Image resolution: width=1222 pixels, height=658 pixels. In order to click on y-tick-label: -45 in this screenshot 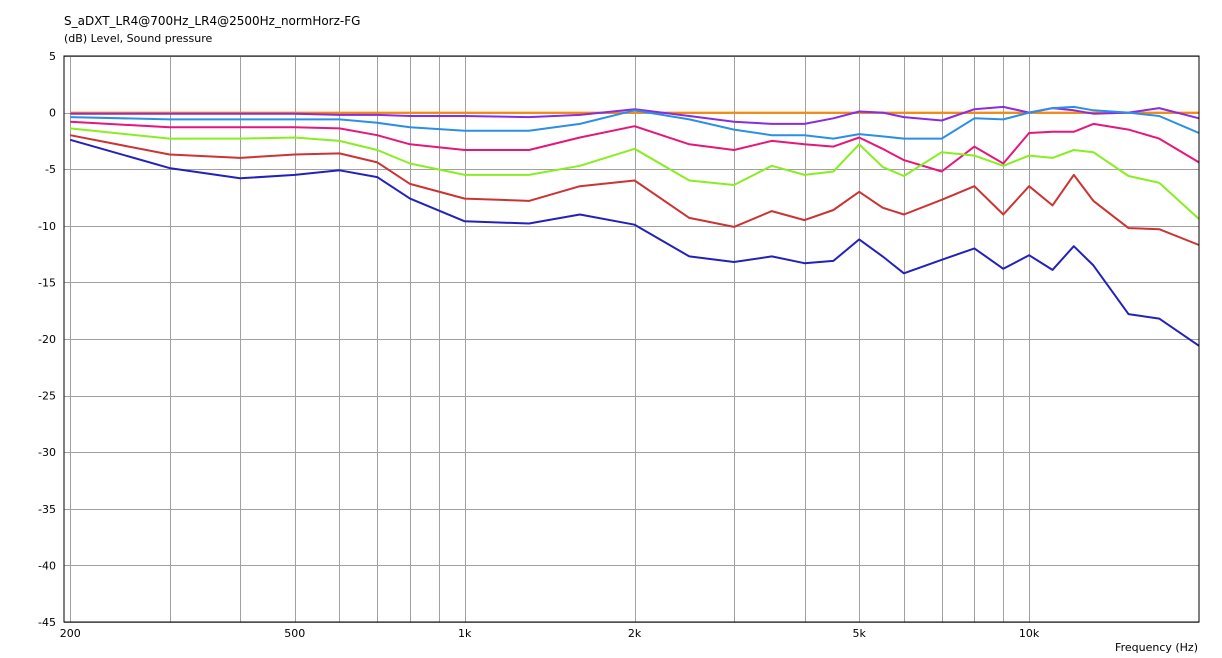, I will do `click(47, 622)`.